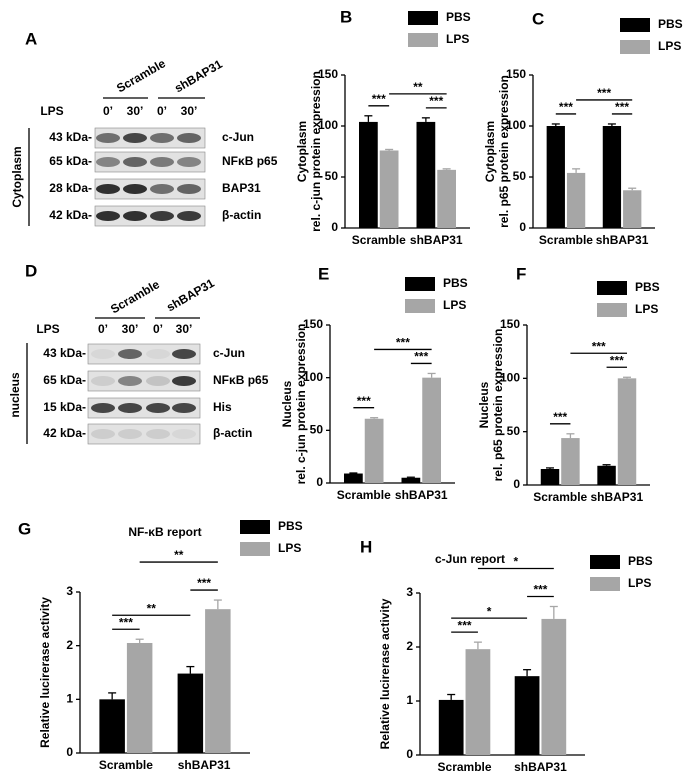  What do you see at coordinates (229, 353) in the screenshot?
I see `protein-label: c-Jun` at bounding box center [229, 353].